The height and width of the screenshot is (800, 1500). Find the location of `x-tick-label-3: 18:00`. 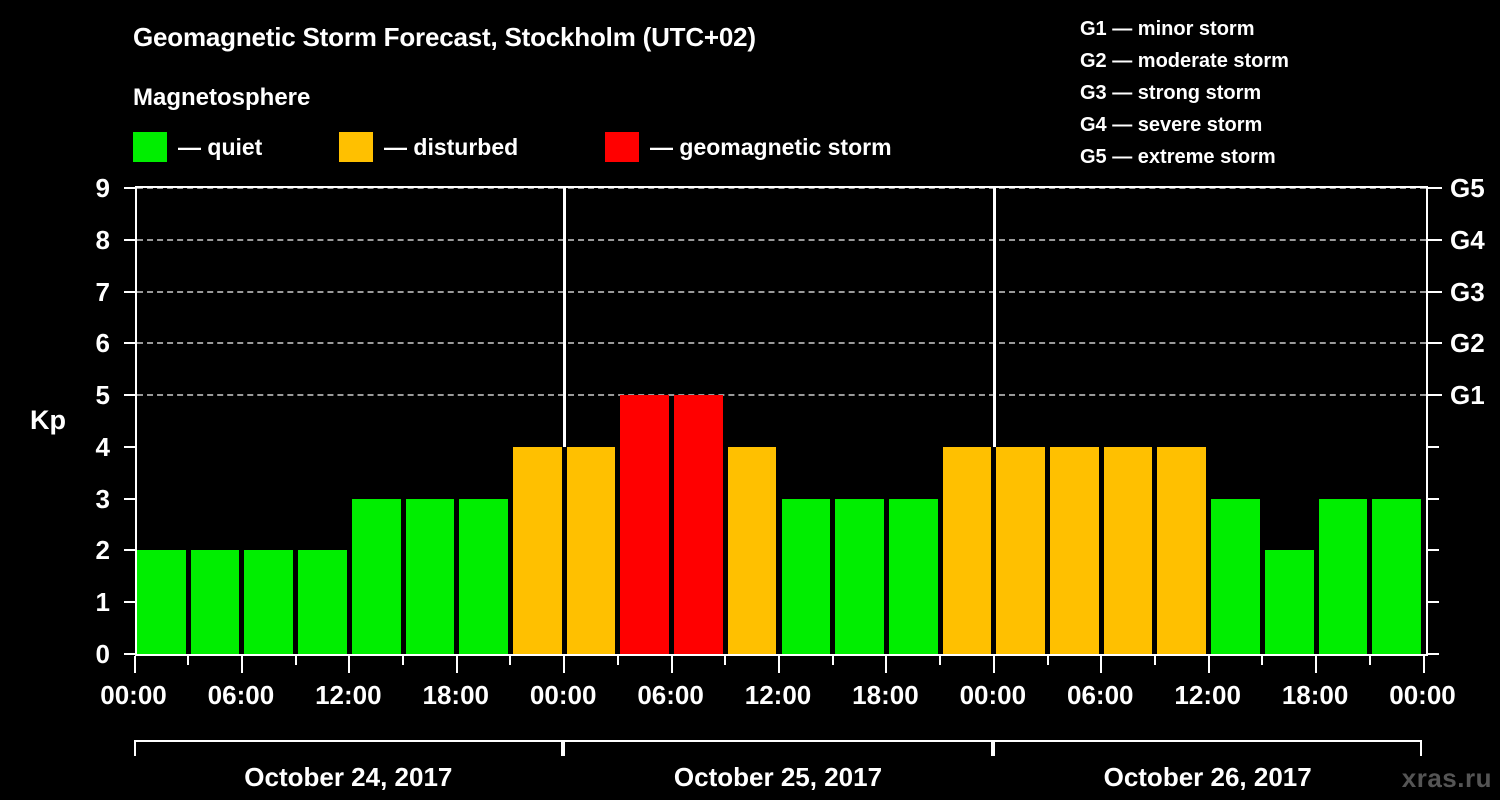

x-tick-label-3: 18:00 is located at coordinates (456, 695).